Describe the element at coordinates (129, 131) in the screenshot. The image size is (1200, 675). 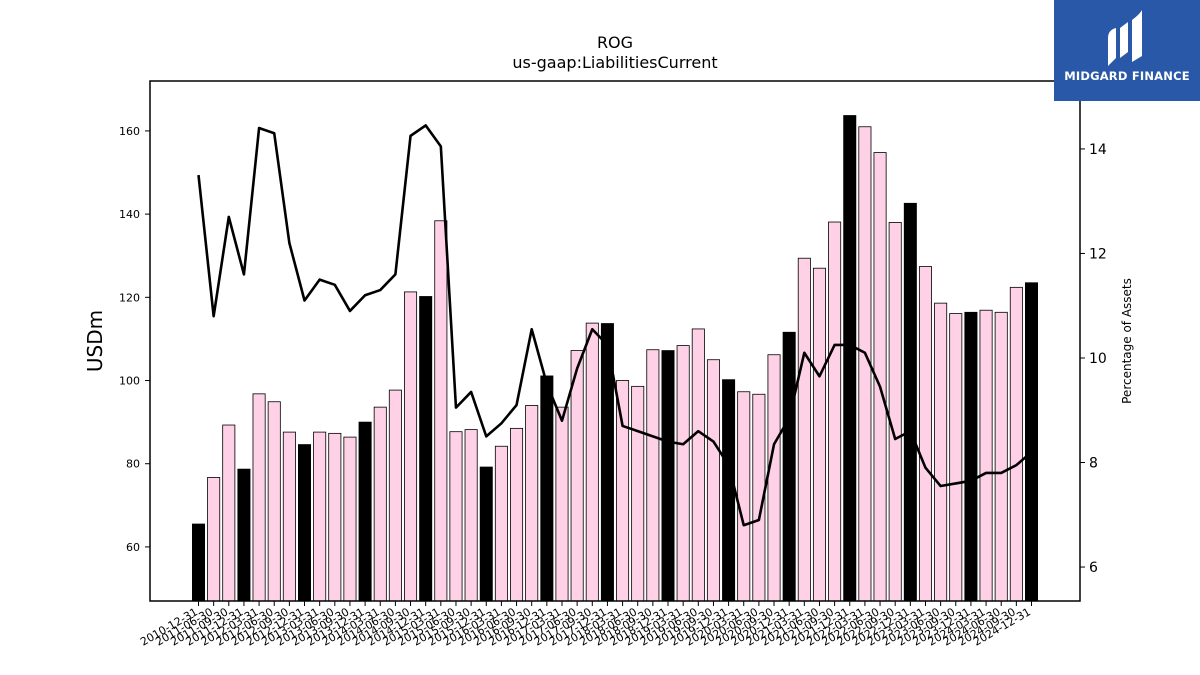
I see `y-tick-label: 160` at that location.